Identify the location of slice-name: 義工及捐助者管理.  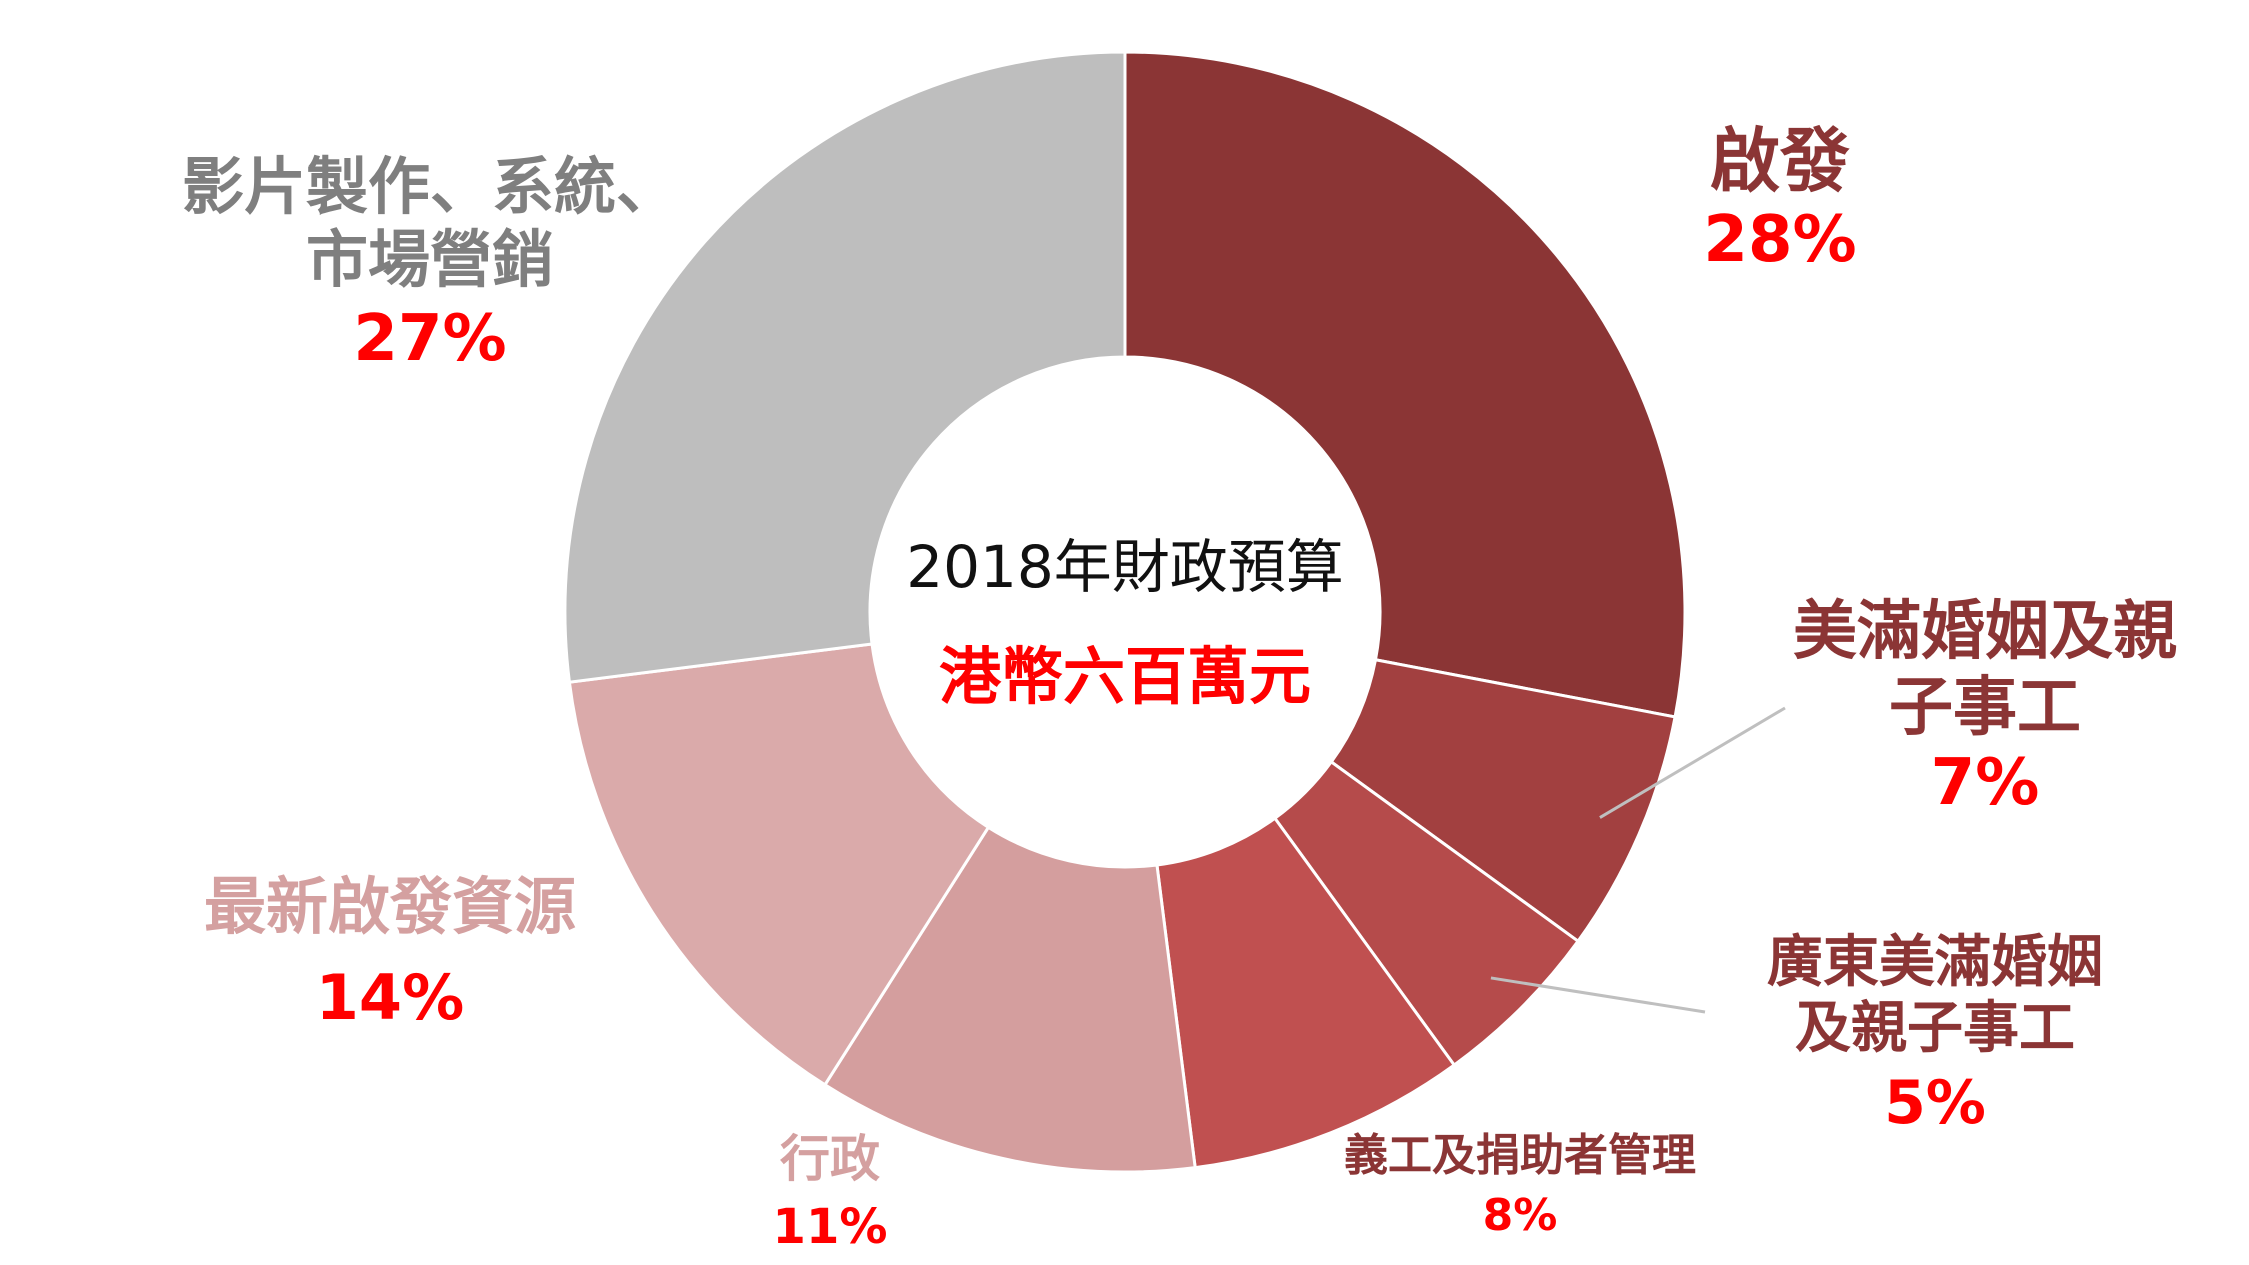
(1520, 1155).